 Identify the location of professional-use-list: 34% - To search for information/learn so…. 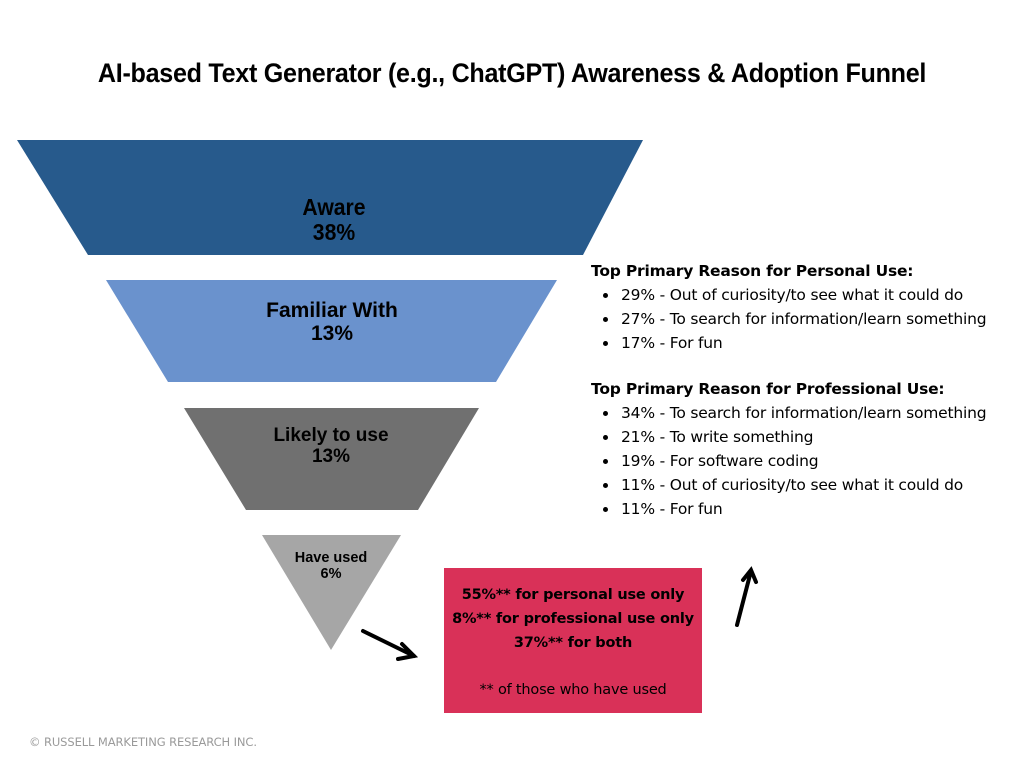
(806, 461).